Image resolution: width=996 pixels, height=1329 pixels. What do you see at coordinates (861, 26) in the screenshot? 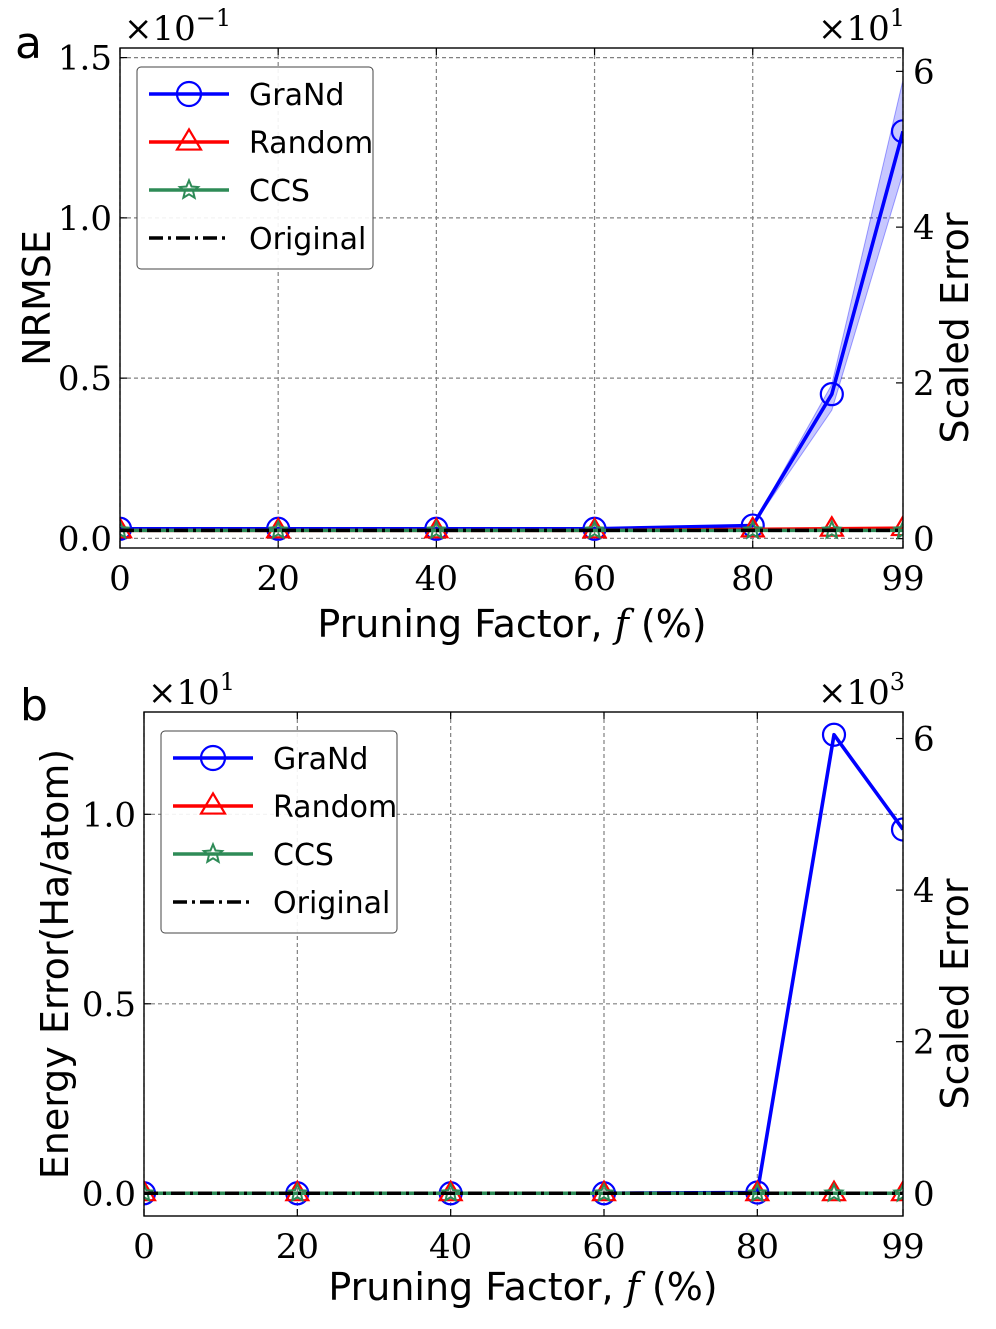
I see `y-right-multiplier: ×10¹` at bounding box center [861, 26].